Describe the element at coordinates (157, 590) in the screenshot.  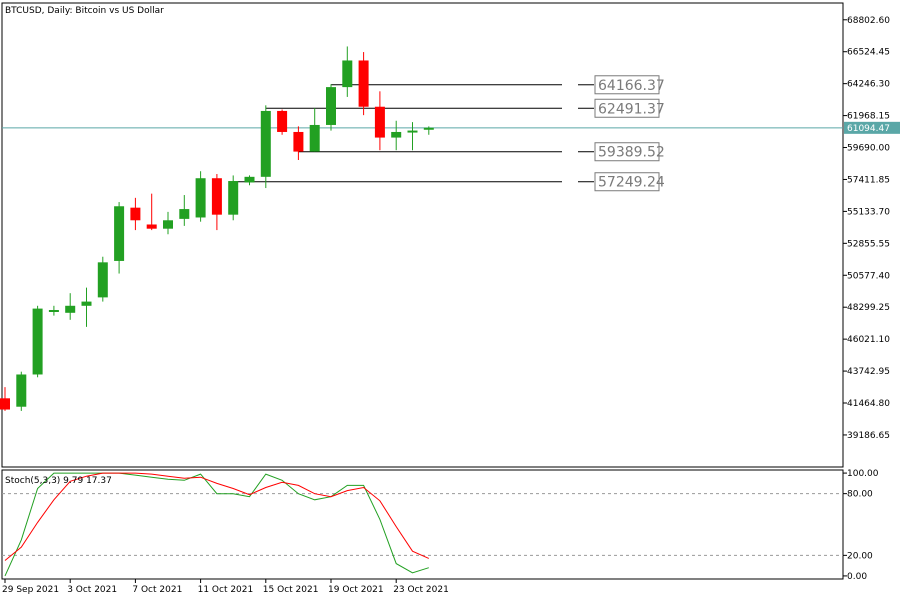
I see `time-tick-label: 7 Oct 2021` at that location.